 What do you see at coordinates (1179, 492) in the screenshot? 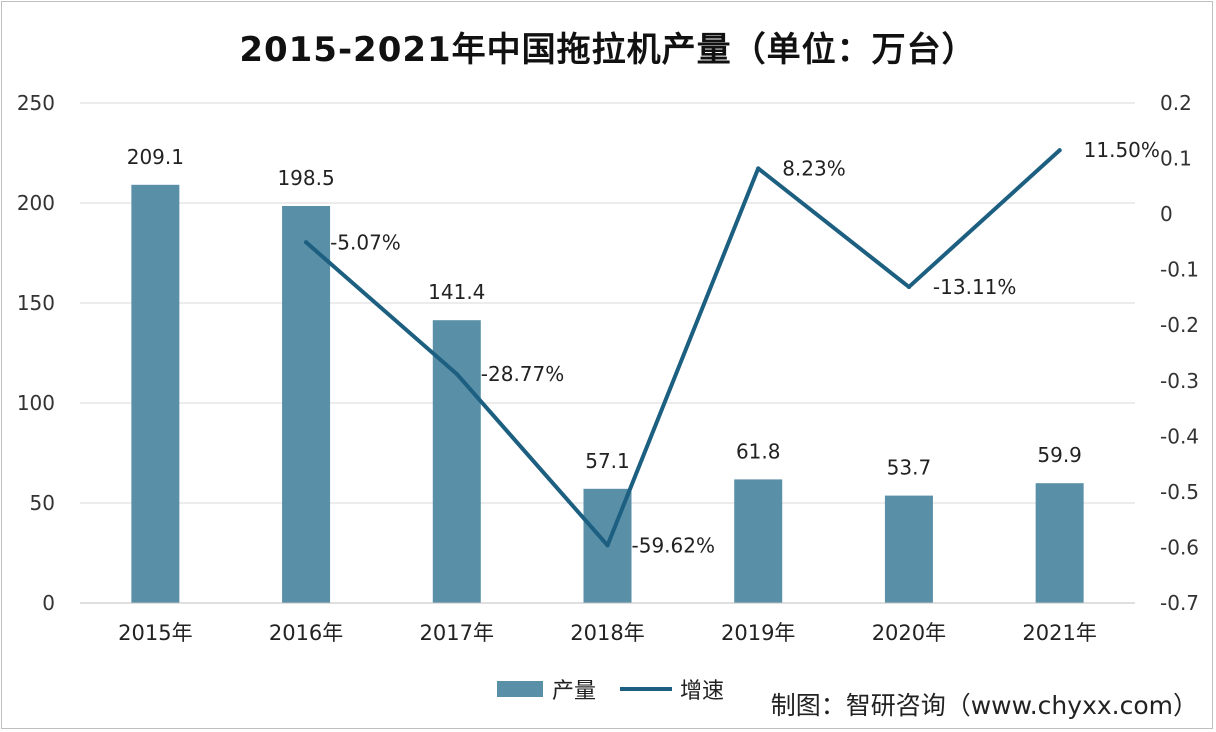
I see `y-right-tick-label: -0.5` at bounding box center [1179, 492].